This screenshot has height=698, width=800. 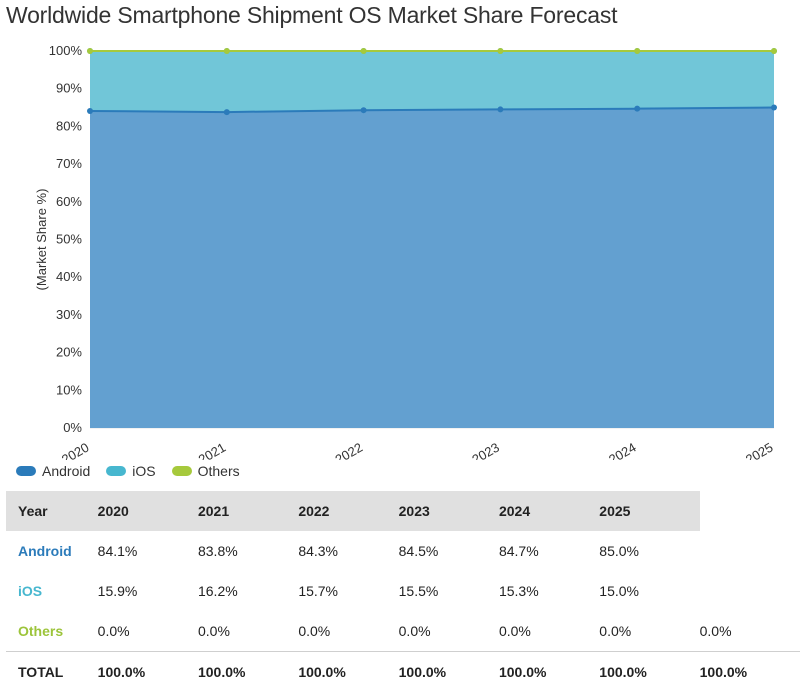 I want to click on y-tick-label: 50%, so click(x=69, y=239).